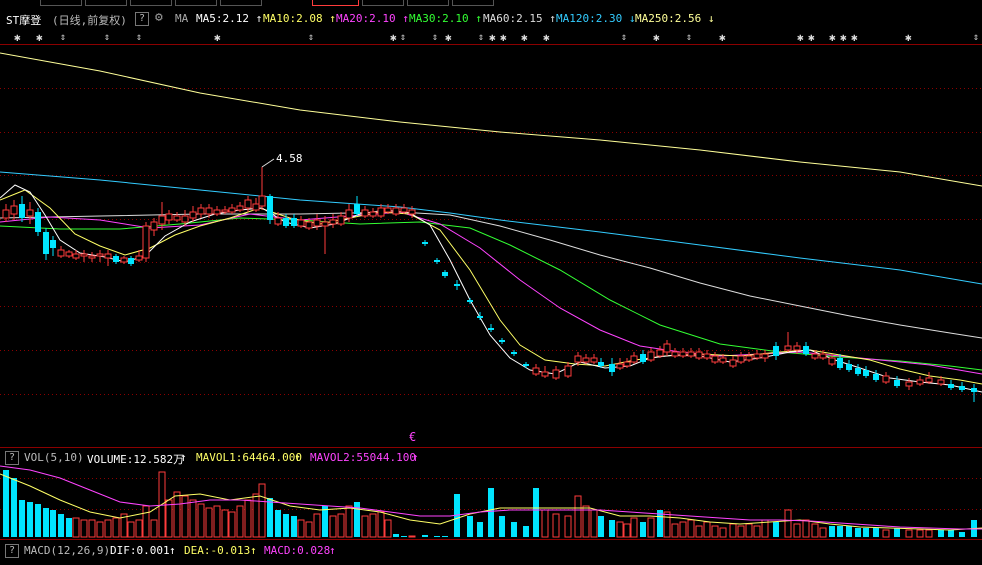  I want to click on help-button: ?, so click(142, 19).